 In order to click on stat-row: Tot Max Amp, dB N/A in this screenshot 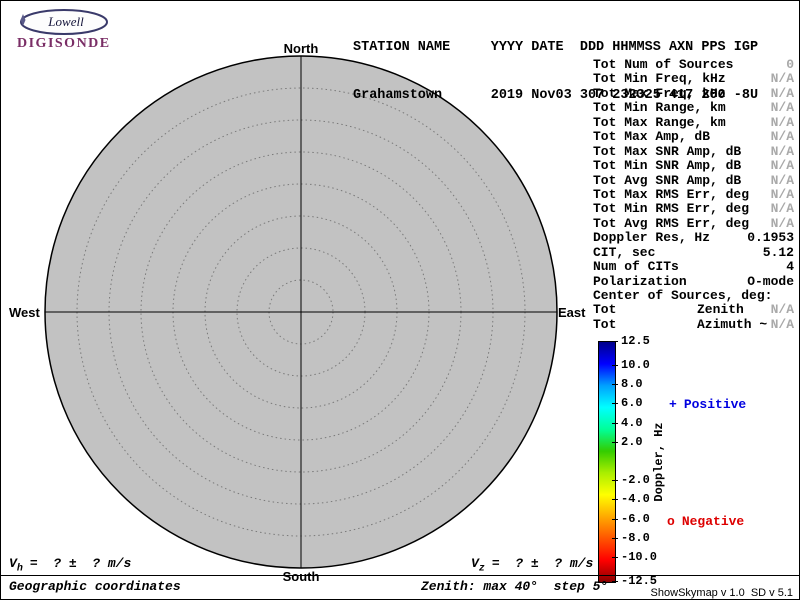, I will do `click(693, 137)`.